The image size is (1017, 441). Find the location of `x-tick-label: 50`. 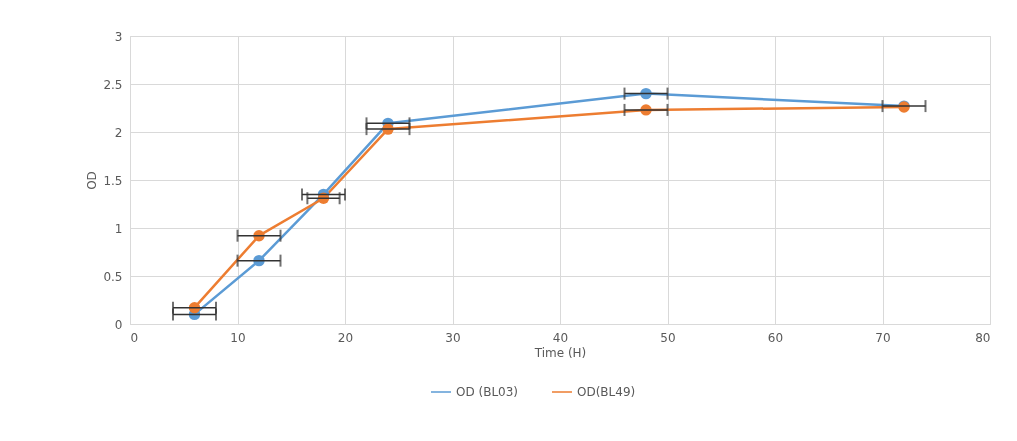

x-tick-label: 50 is located at coordinates (668, 337).